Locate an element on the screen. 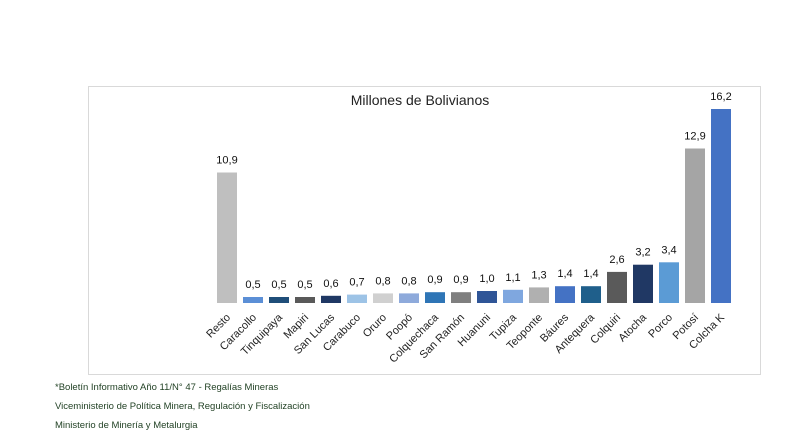 This screenshot has height=439, width=805. data-label-11: 1,1 is located at coordinates (512, 278).